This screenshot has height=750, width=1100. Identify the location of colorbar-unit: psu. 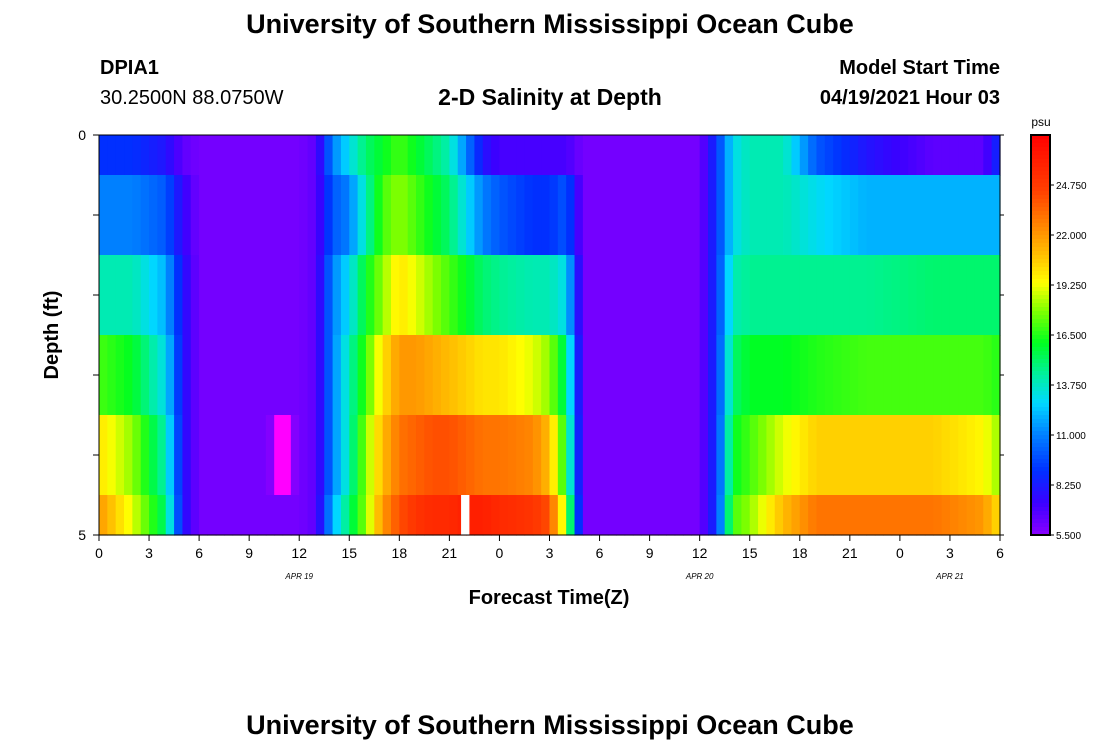
(1040, 122).